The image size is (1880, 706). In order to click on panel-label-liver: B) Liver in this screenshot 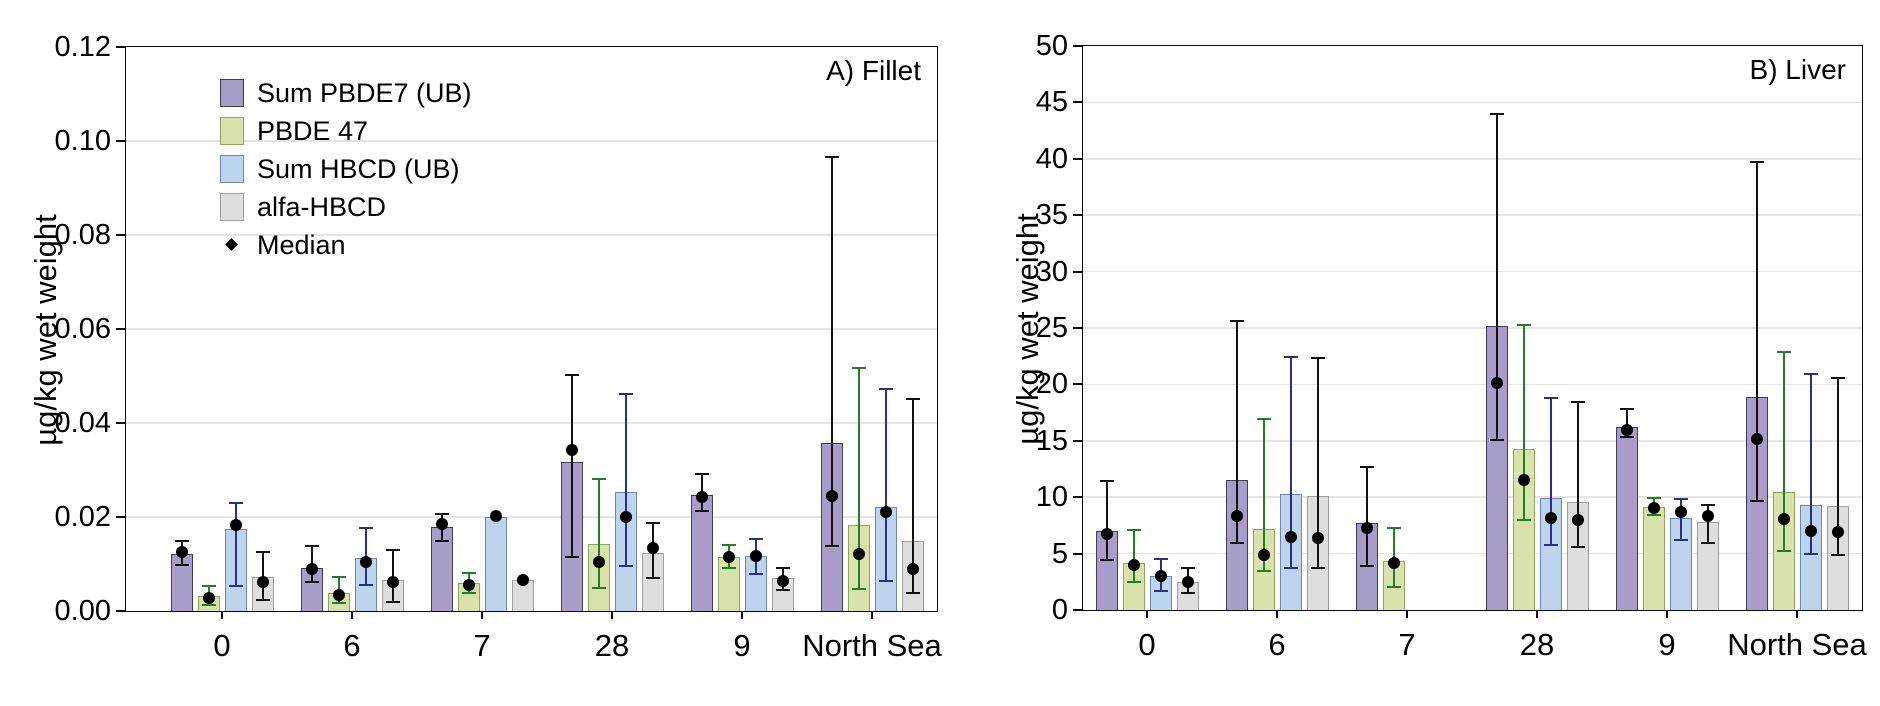, I will do `click(1797, 69)`.